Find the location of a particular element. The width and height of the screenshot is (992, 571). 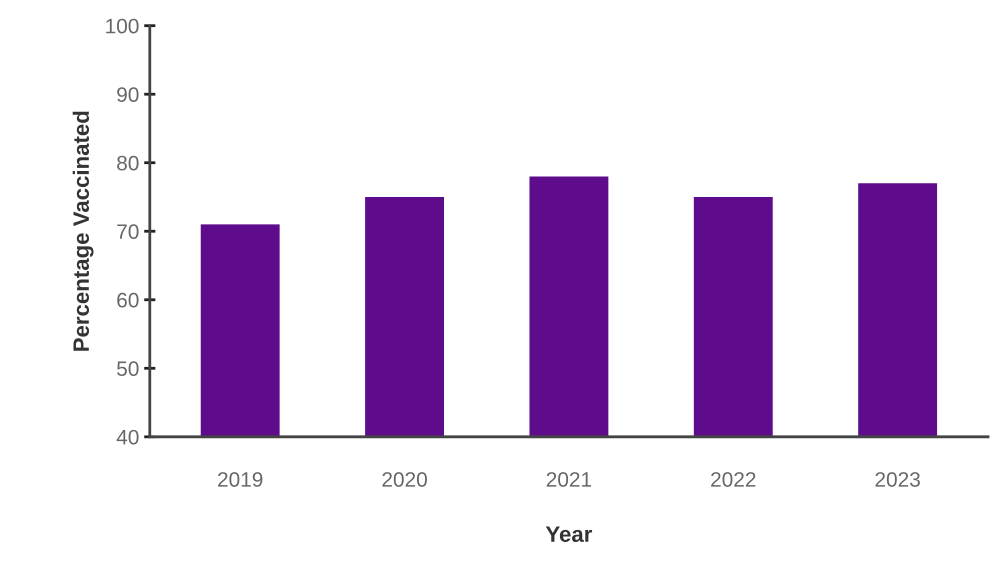

x-tick-label: 2021 is located at coordinates (569, 479).